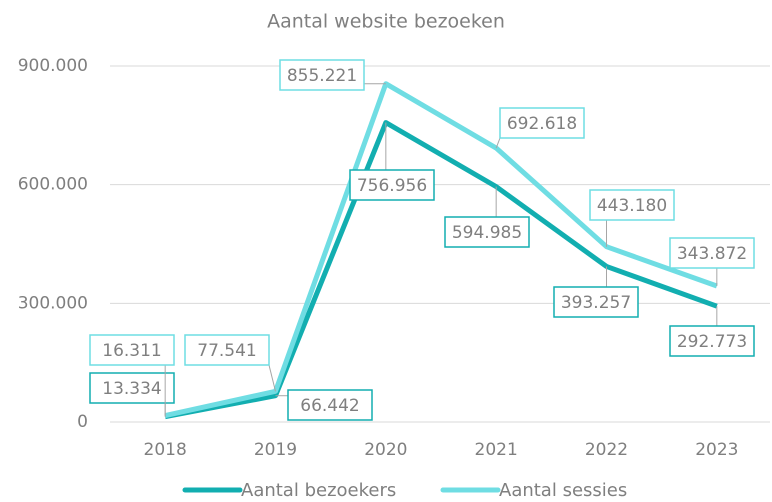  I want to click on data-label: 343.872, so click(712, 254).